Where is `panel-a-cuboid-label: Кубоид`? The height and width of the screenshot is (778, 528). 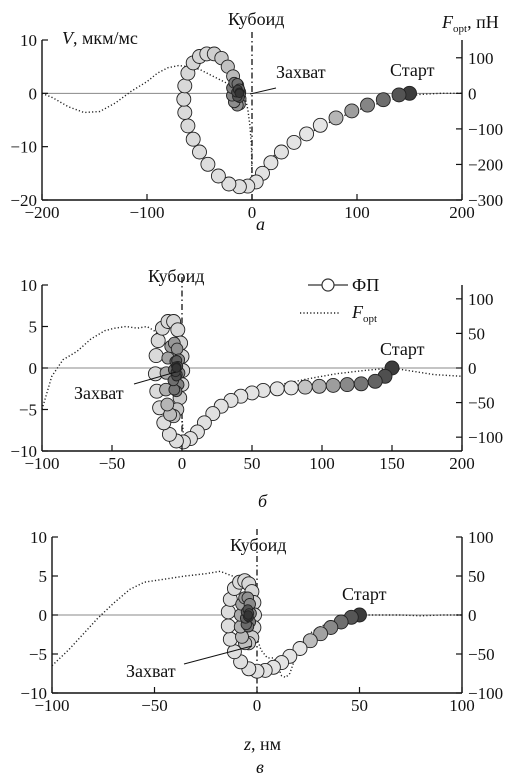
panel-a-cuboid-label: Кубоид is located at coordinates (256, 19).